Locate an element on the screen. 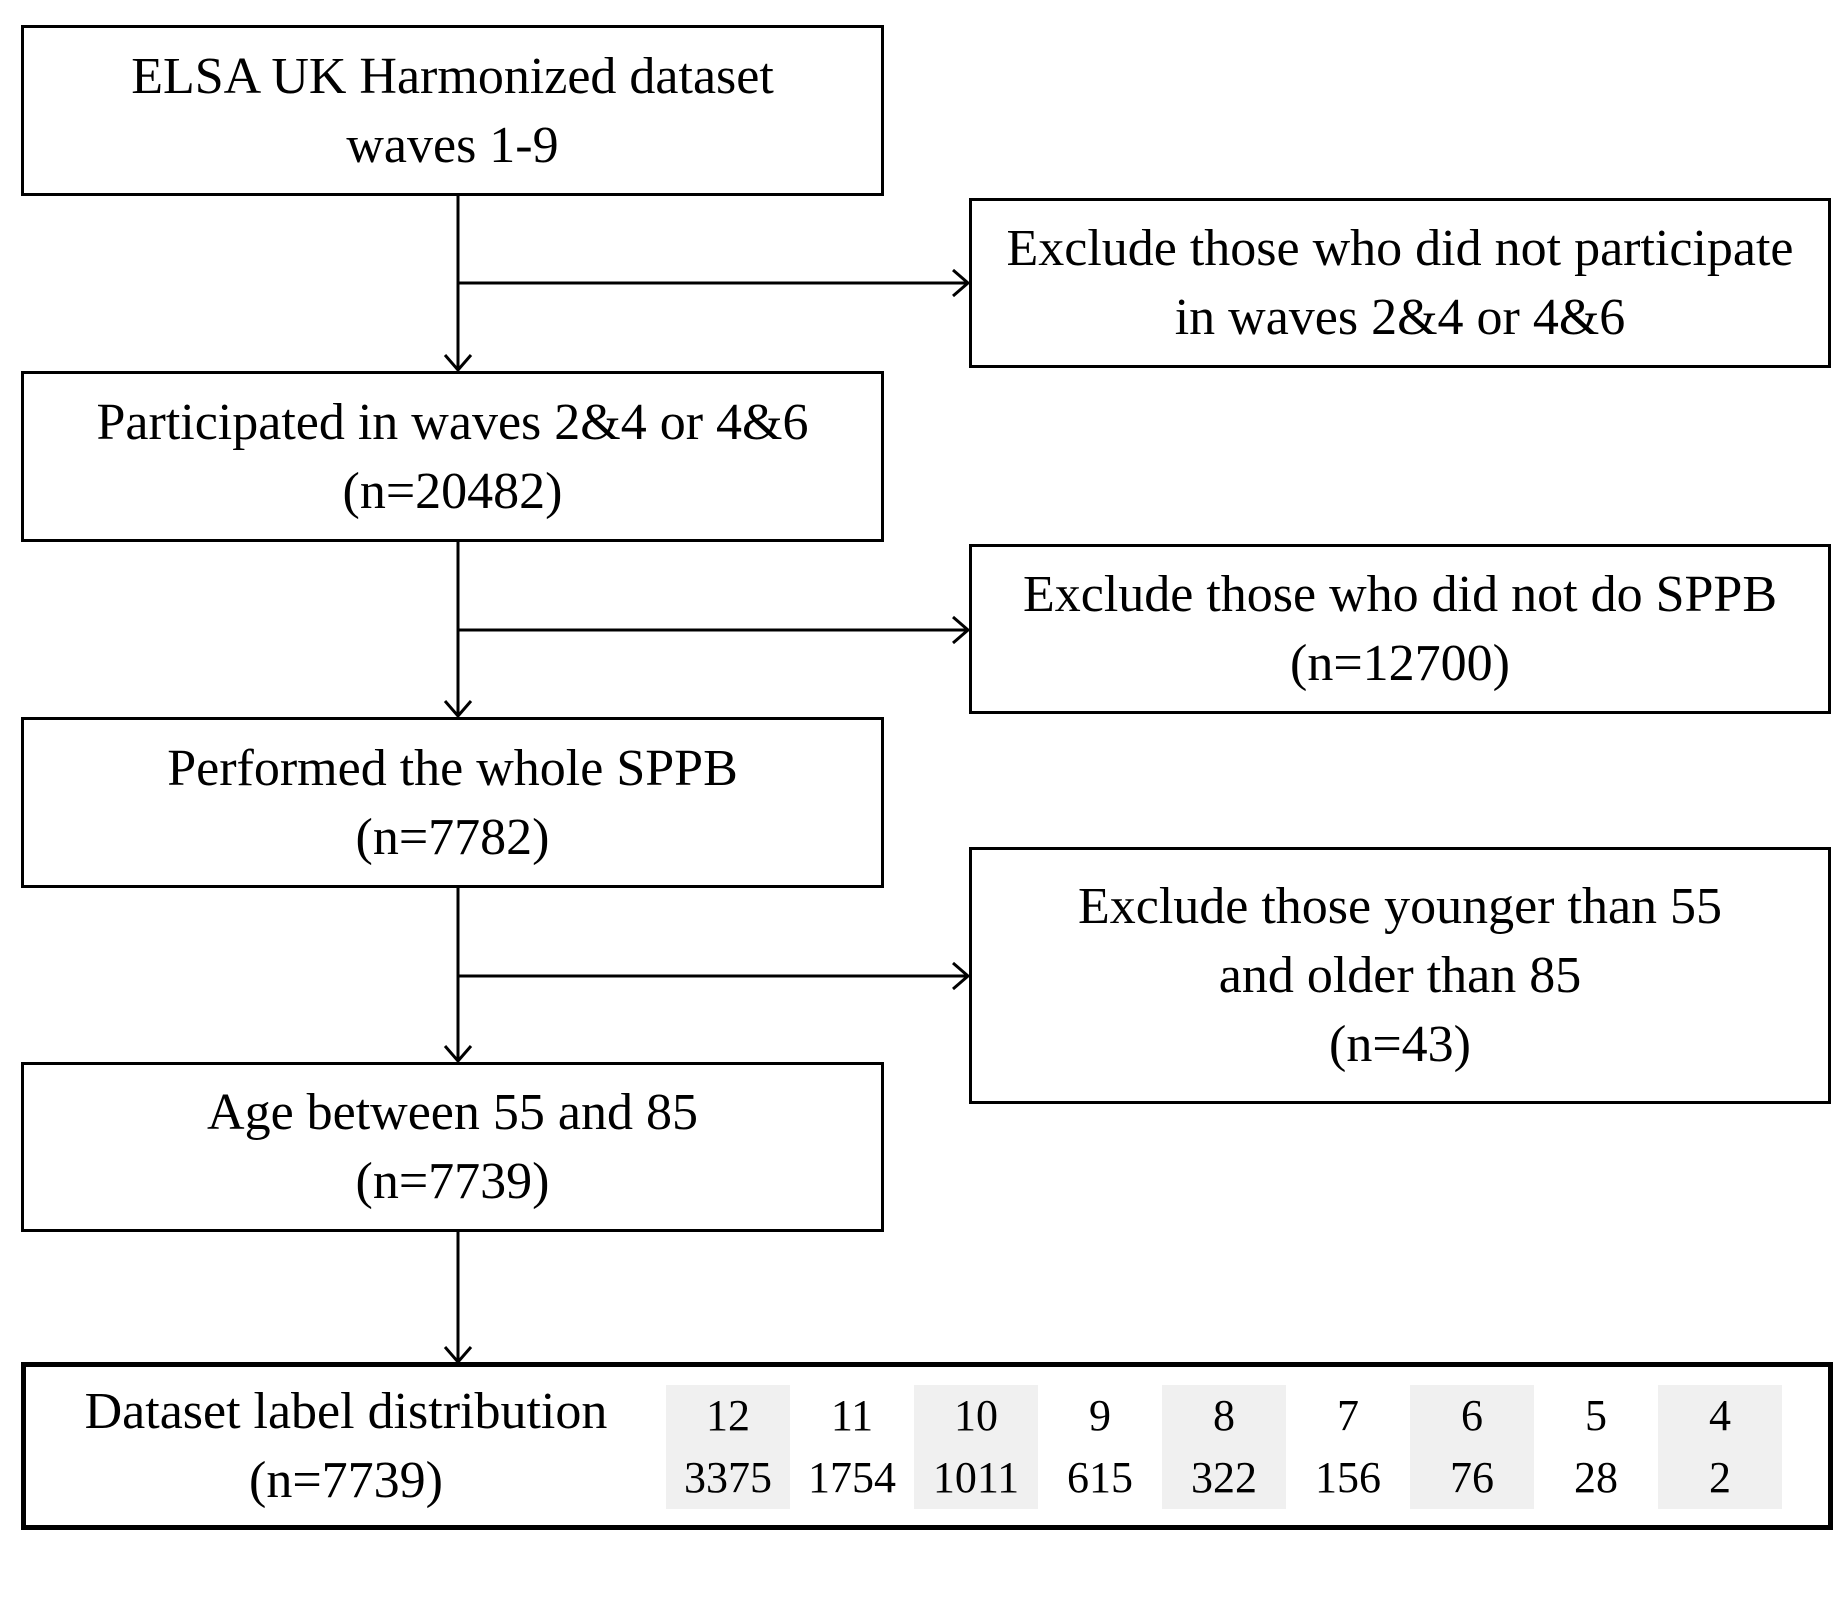 The height and width of the screenshot is (1620, 1848). distribution-title-text: Dataset label distribution is located at coordinates (346, 1411).